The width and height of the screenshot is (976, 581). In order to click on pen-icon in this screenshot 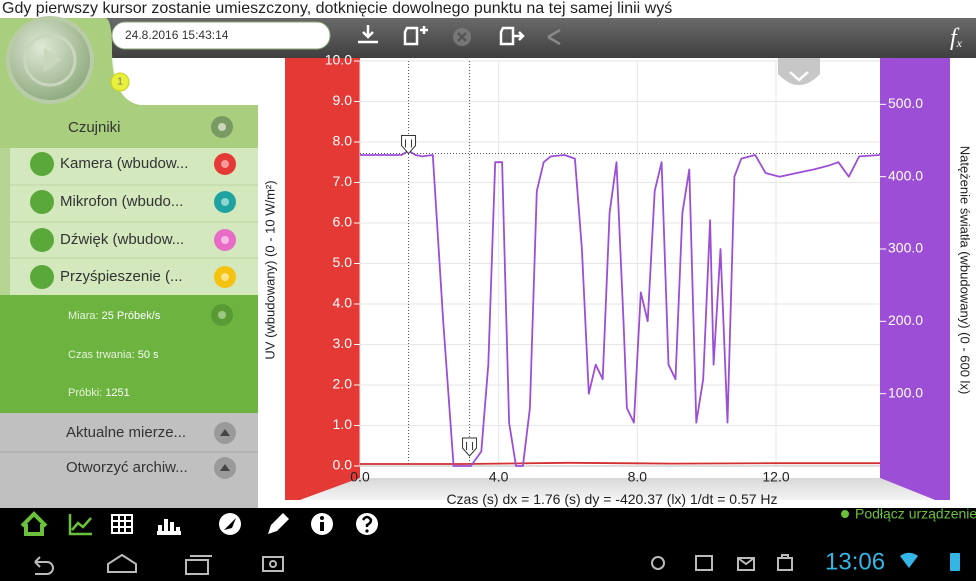, I will do `click(278, 523)`.